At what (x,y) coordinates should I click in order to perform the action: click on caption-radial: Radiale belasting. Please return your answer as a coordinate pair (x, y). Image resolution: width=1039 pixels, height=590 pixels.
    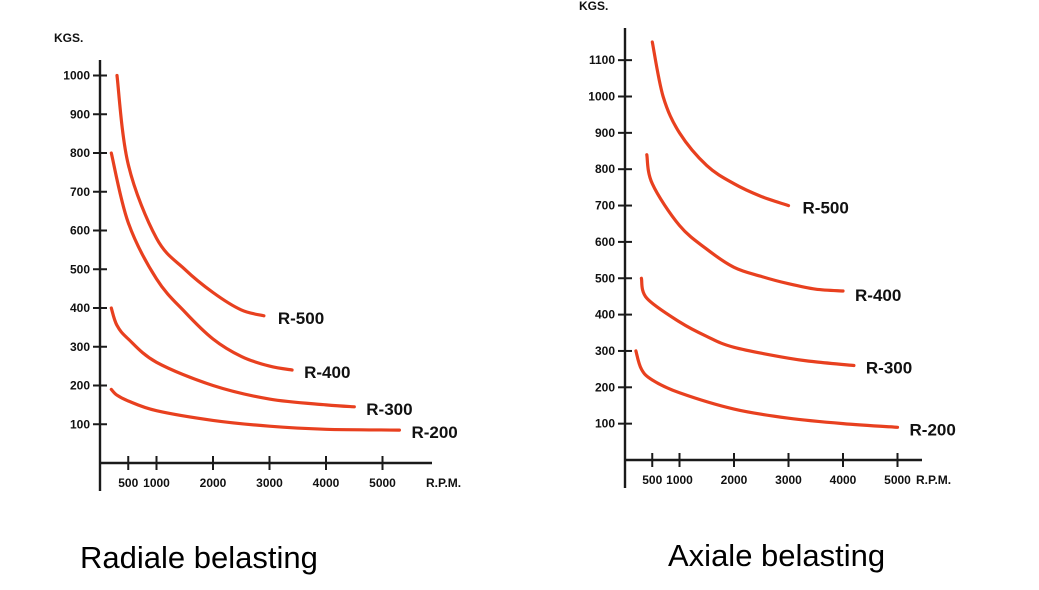
    Looking at the image, I should click on (199, 557).